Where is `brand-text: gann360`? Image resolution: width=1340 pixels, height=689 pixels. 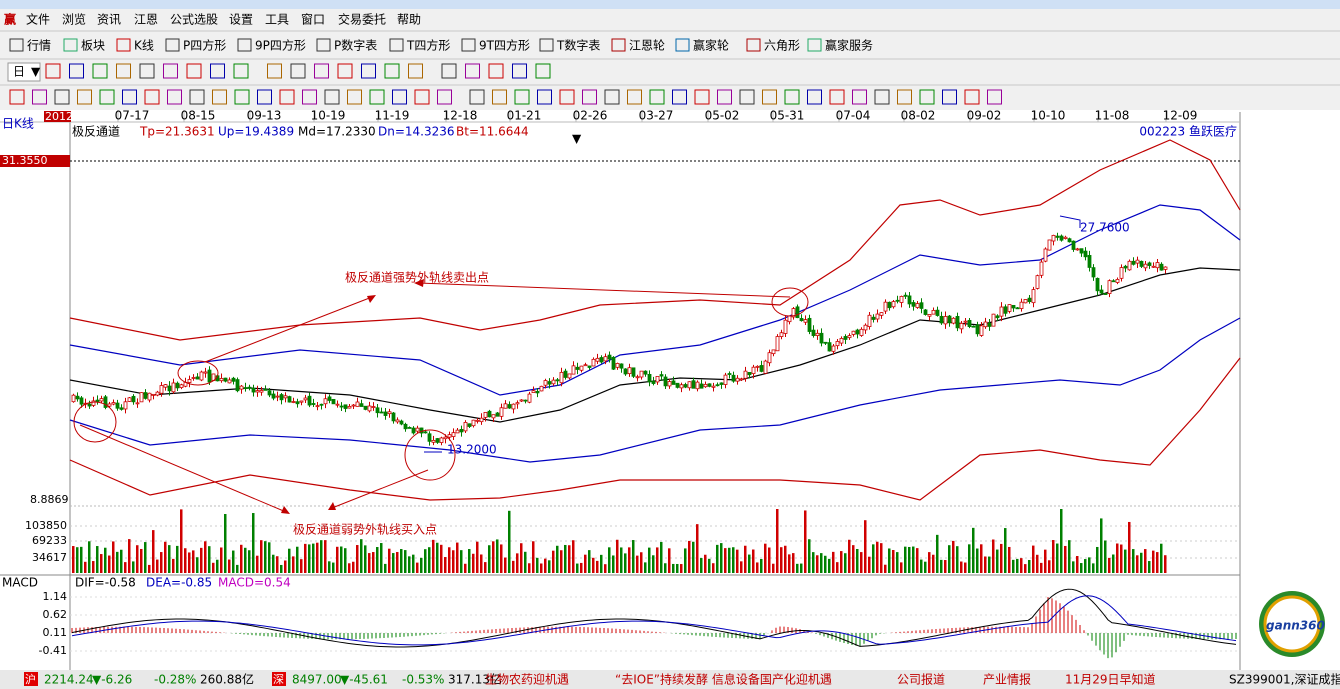 brand-text: gann360 is located at coordinates (1295, 626).